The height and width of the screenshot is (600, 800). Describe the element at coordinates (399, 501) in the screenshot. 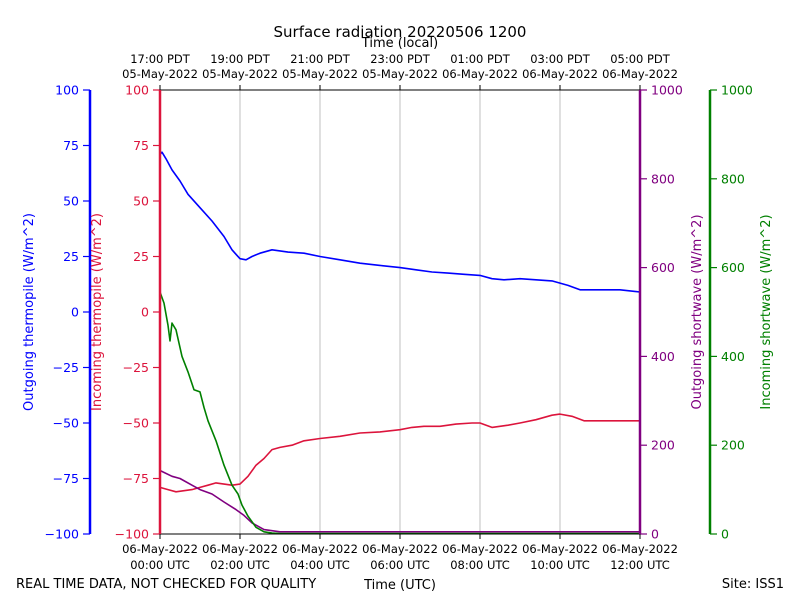

I see `series-line-out_sw` at that location.